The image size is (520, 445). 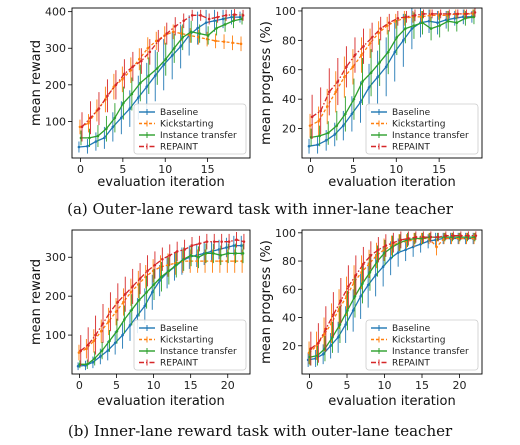 What do you see at coordinates (179, 329) in the screenshot?
I see `legend-label: Baseline` at bounding box center [179, 329].